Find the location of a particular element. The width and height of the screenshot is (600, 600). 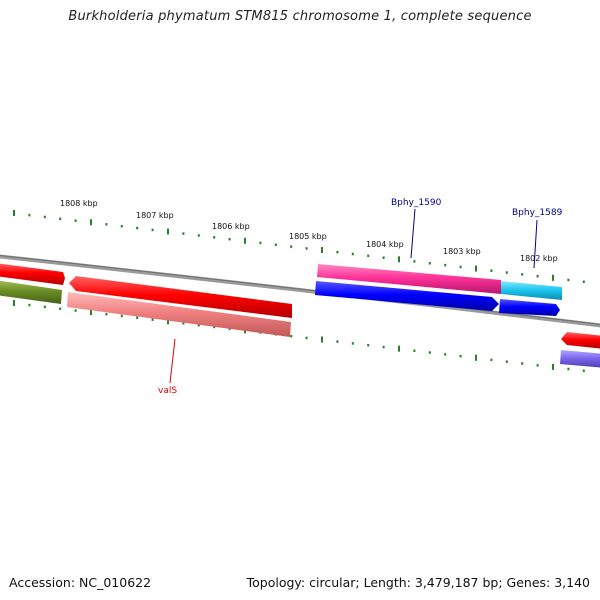

inner-tick-track is located at coordinates (299, 336).